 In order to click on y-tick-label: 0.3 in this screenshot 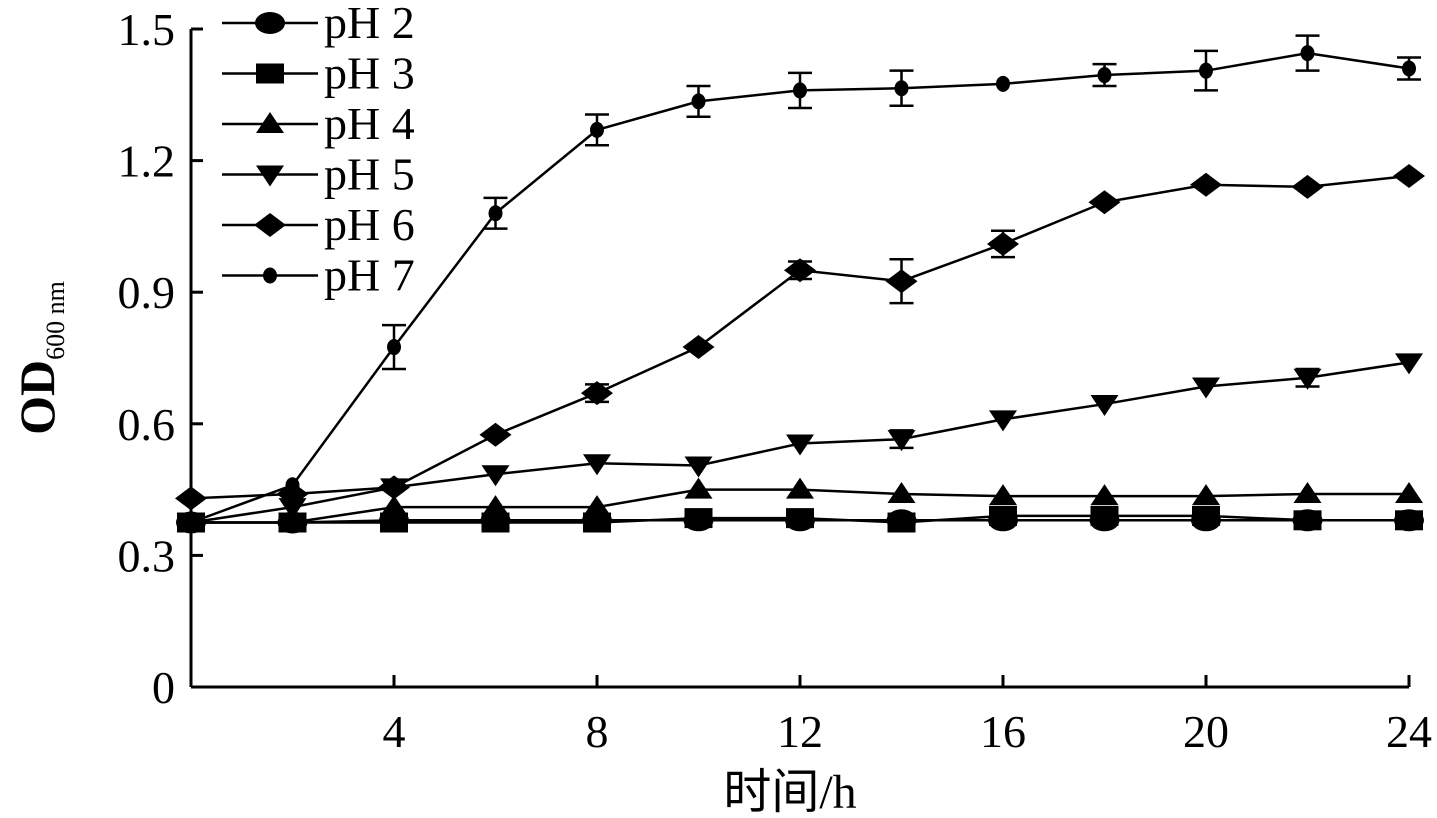, I will do `click(147, 555)`.